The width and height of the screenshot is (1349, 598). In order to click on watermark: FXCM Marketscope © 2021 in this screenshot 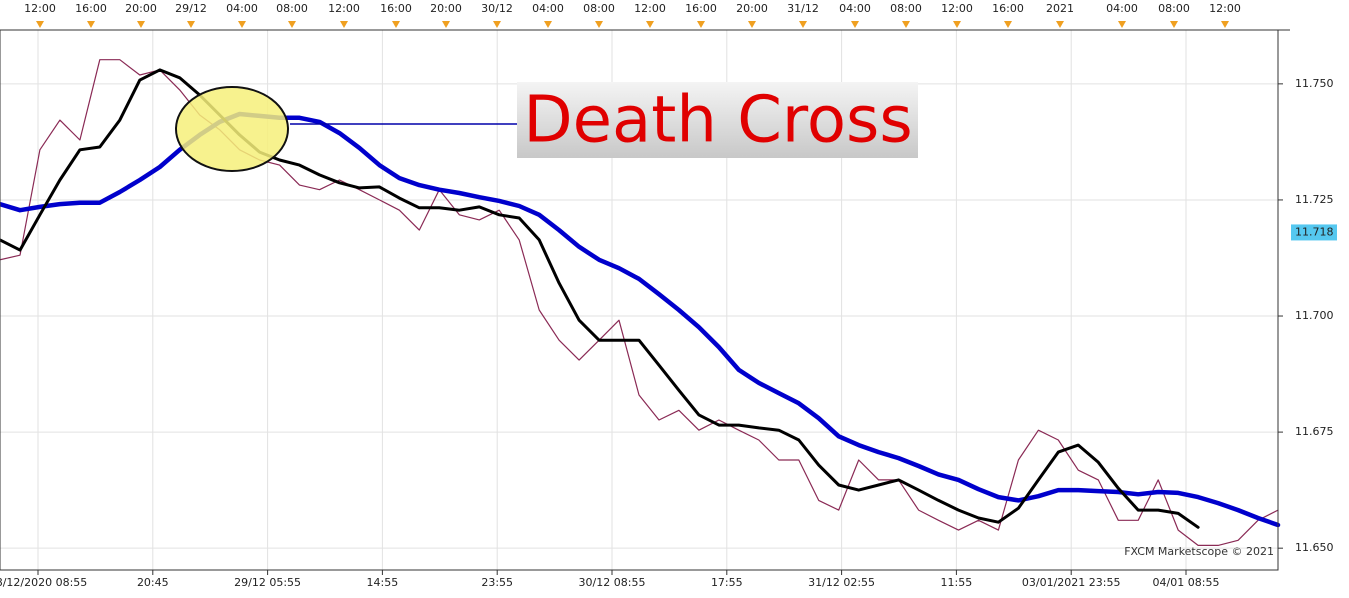, I will do `click(1199, 551)`.